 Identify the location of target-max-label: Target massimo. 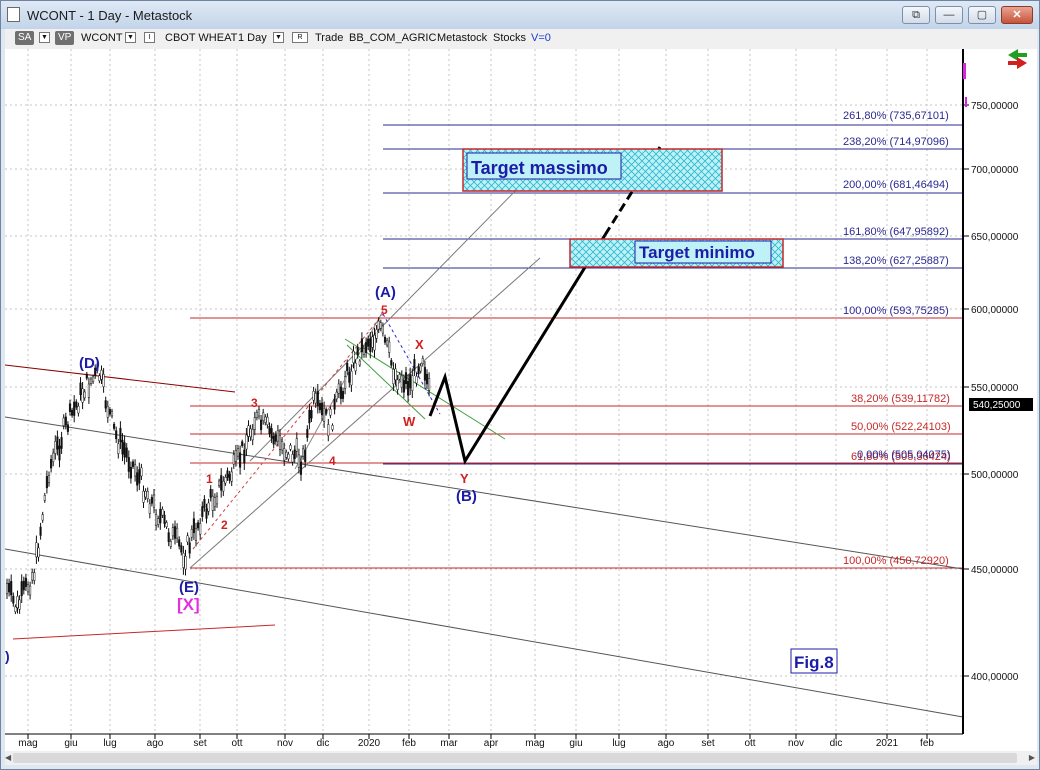
(539, 168).